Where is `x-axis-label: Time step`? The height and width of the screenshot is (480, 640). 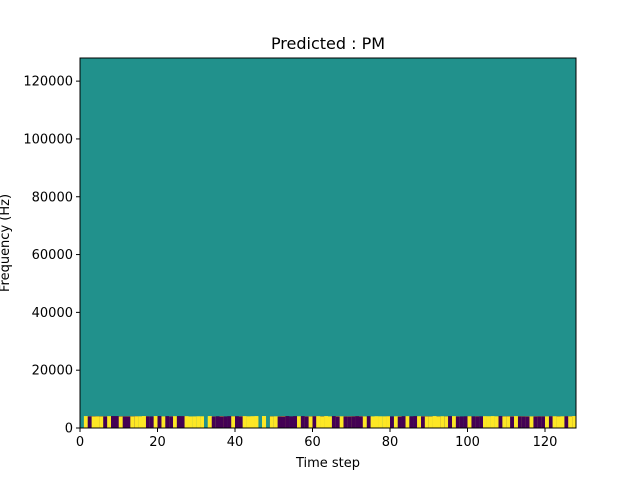 x-axis-label: Time step is located at coordinates (327, 463).